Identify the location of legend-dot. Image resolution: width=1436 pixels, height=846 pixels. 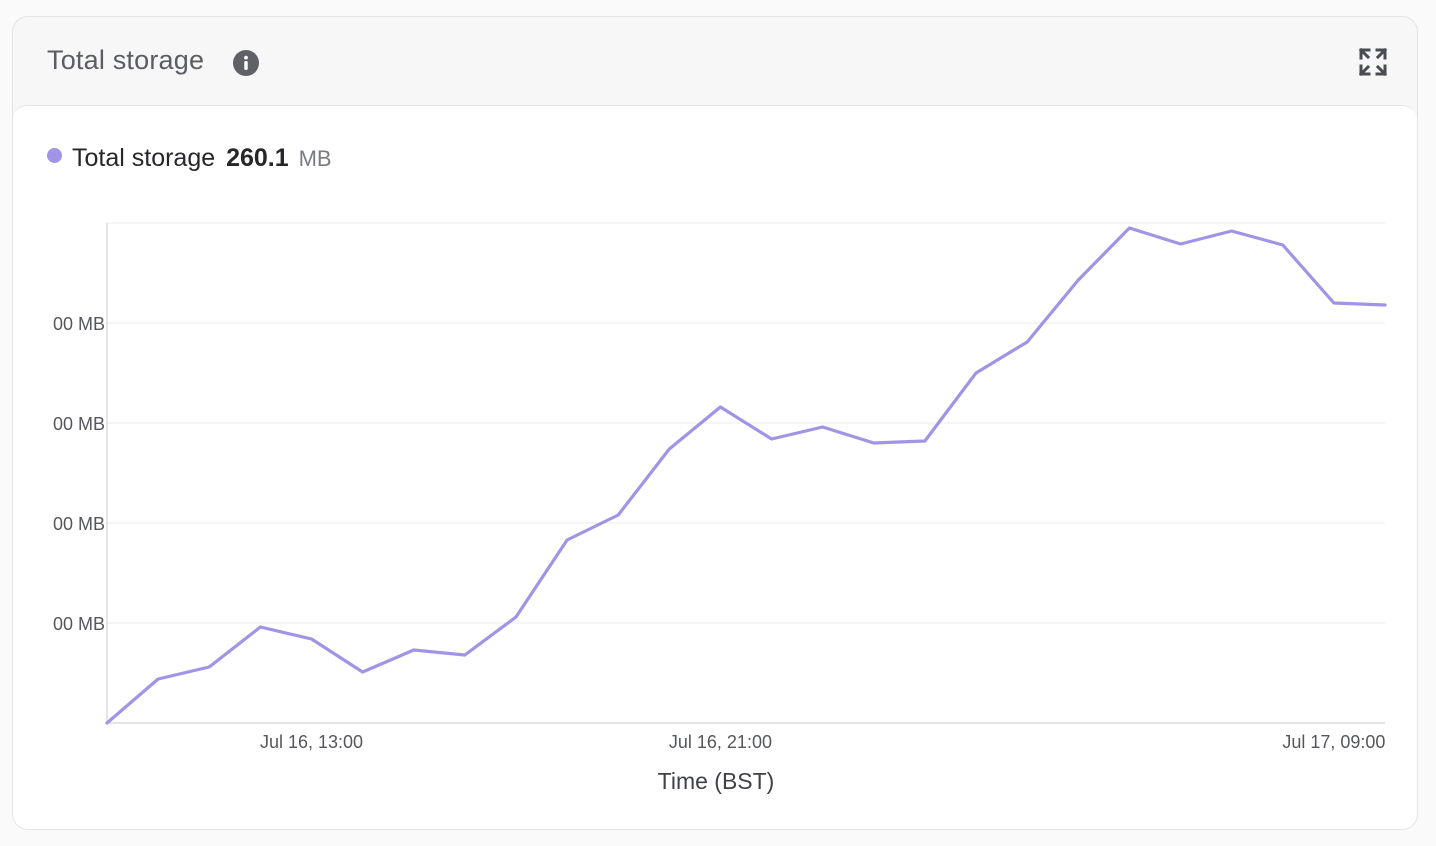
(54, 155).